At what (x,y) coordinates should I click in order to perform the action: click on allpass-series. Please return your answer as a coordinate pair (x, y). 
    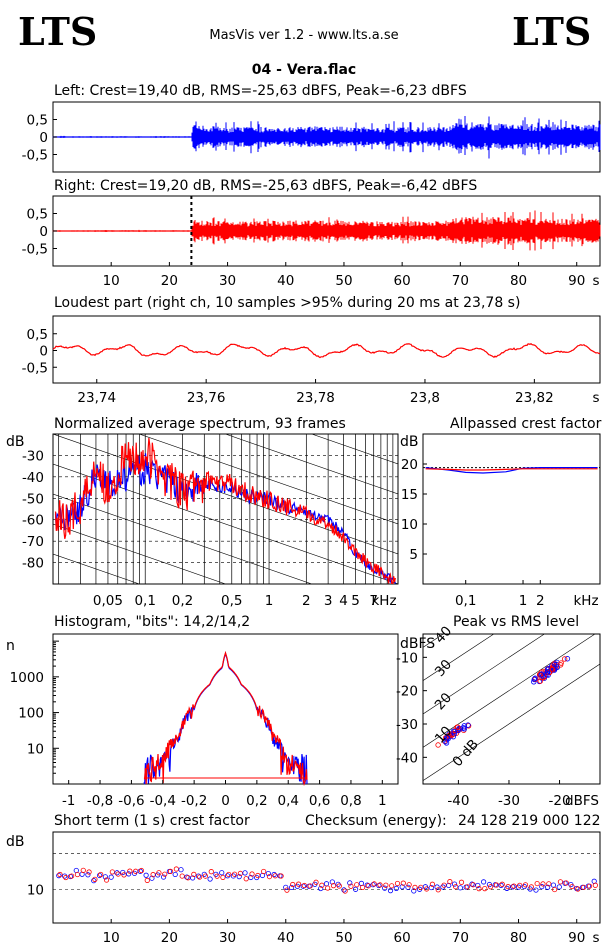
    Looking at the image, I should click on (511, 470).